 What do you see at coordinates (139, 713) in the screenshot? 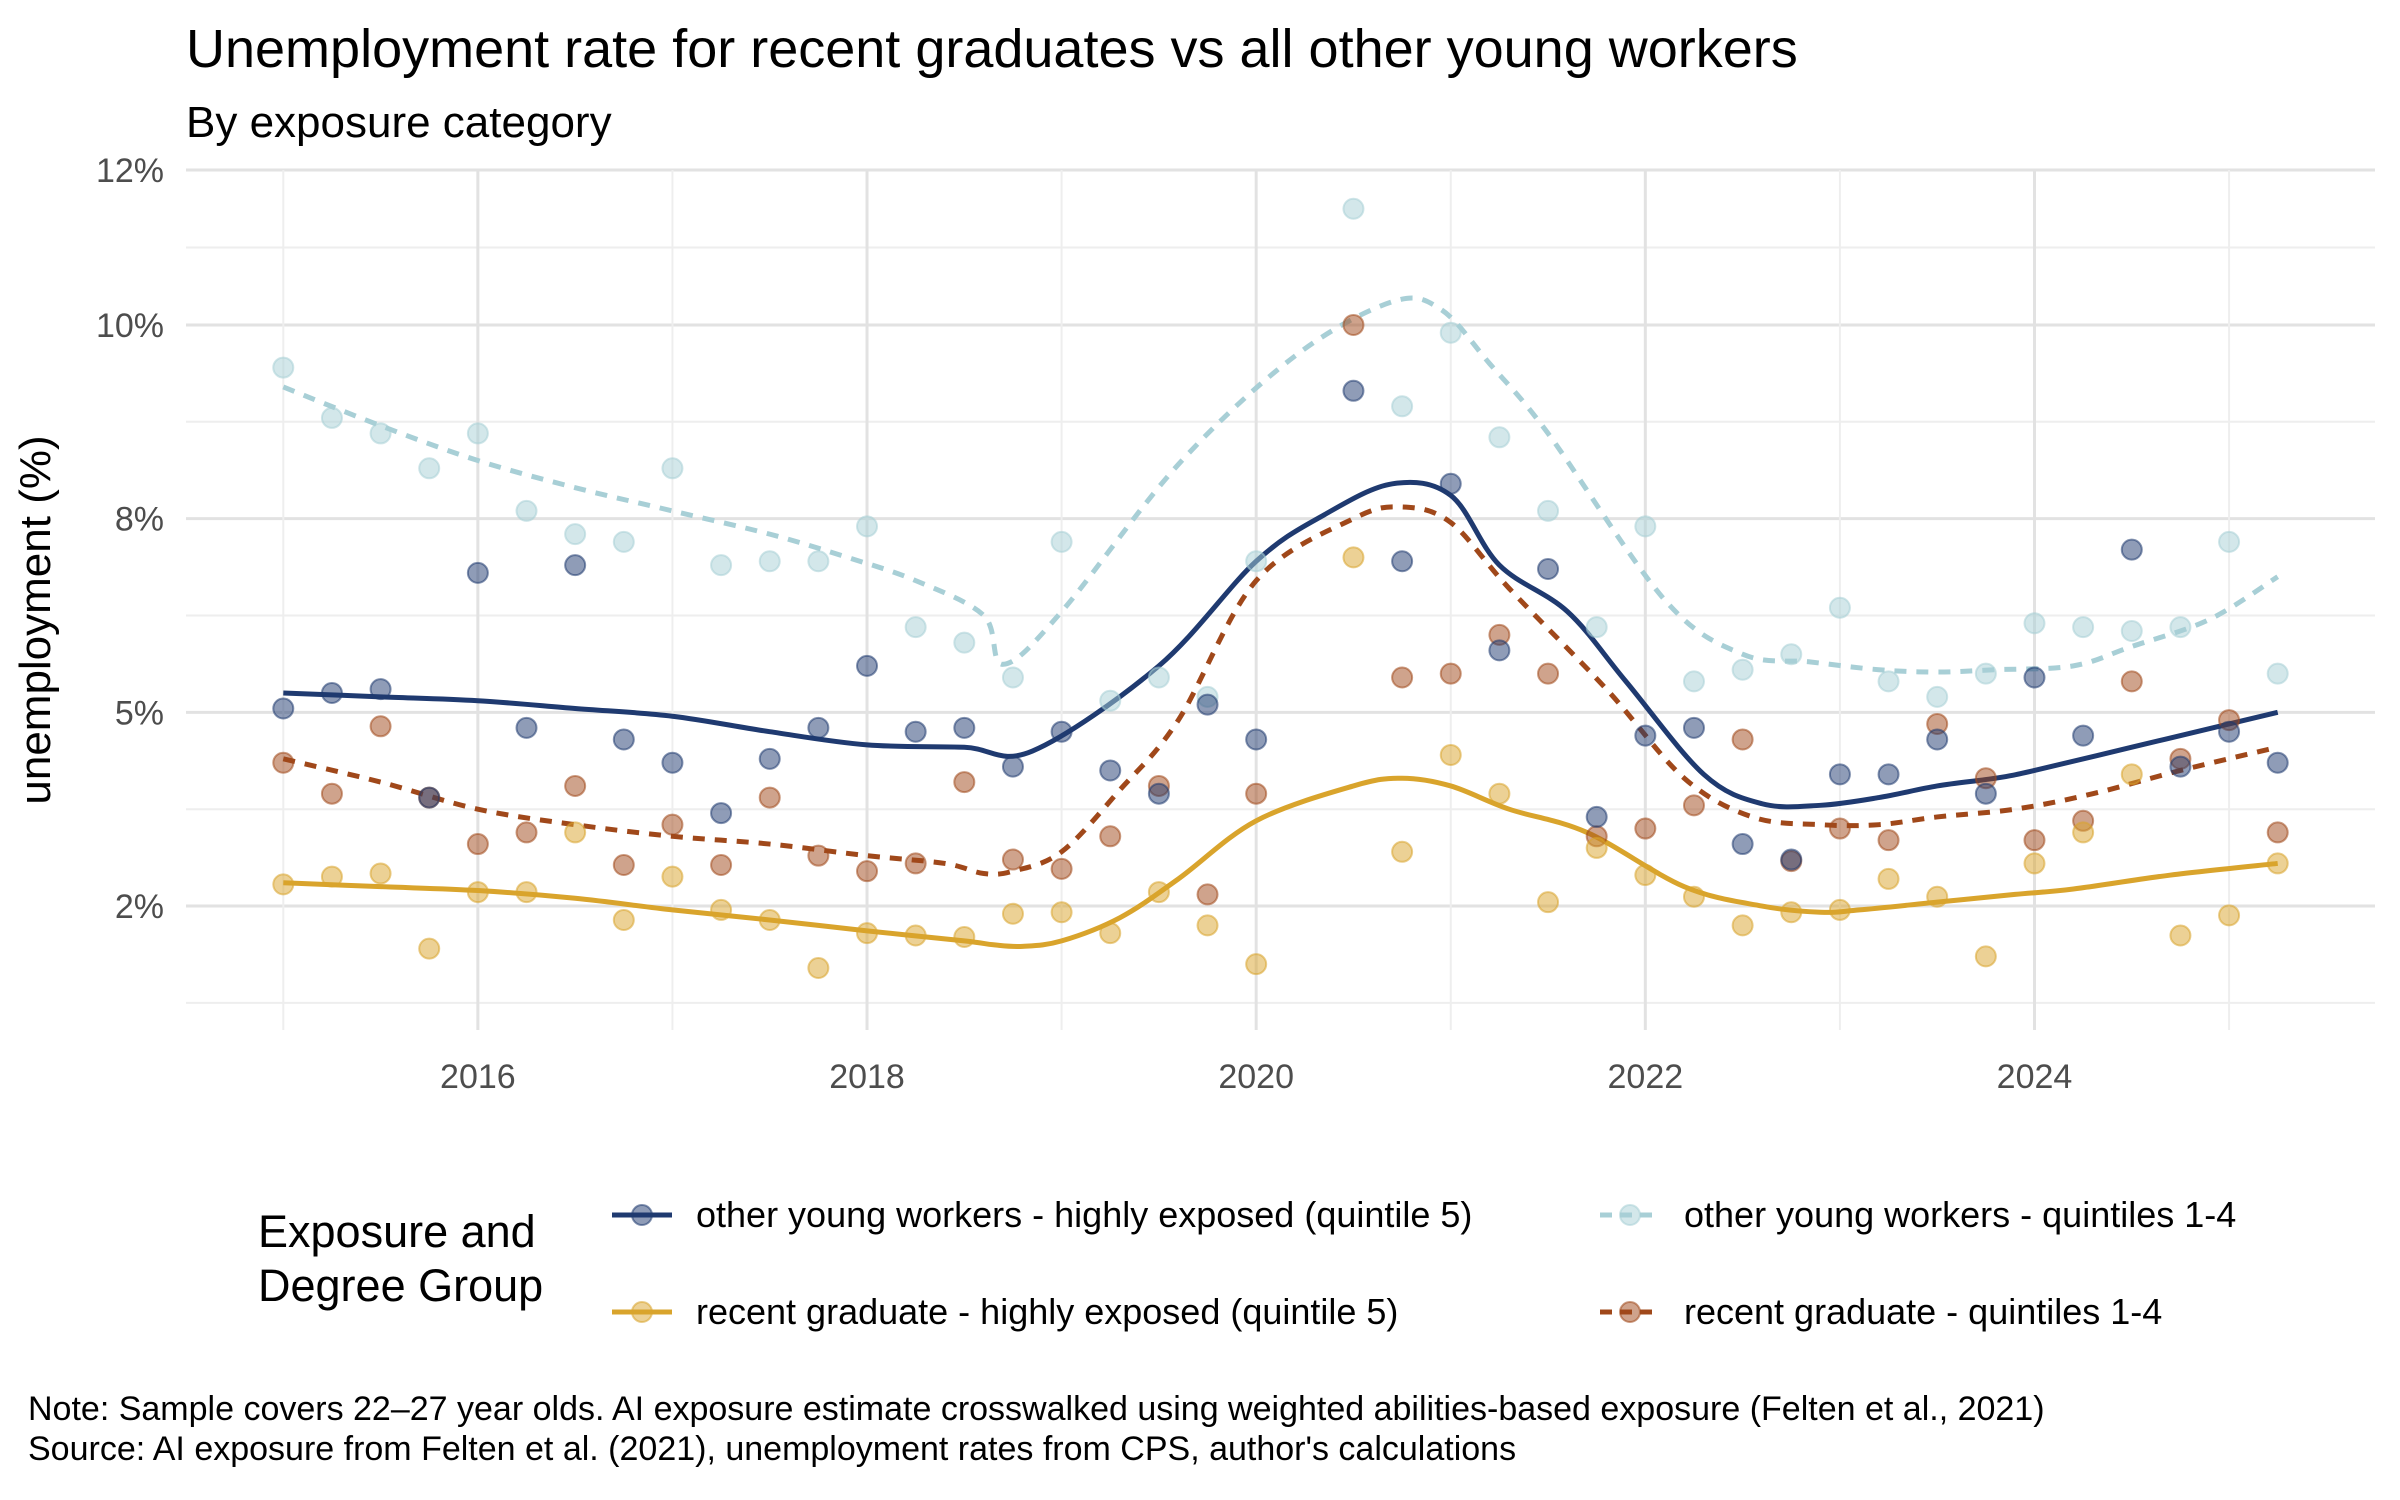
I see `y-tick-label: 5%` at bounding box center [139, 713].